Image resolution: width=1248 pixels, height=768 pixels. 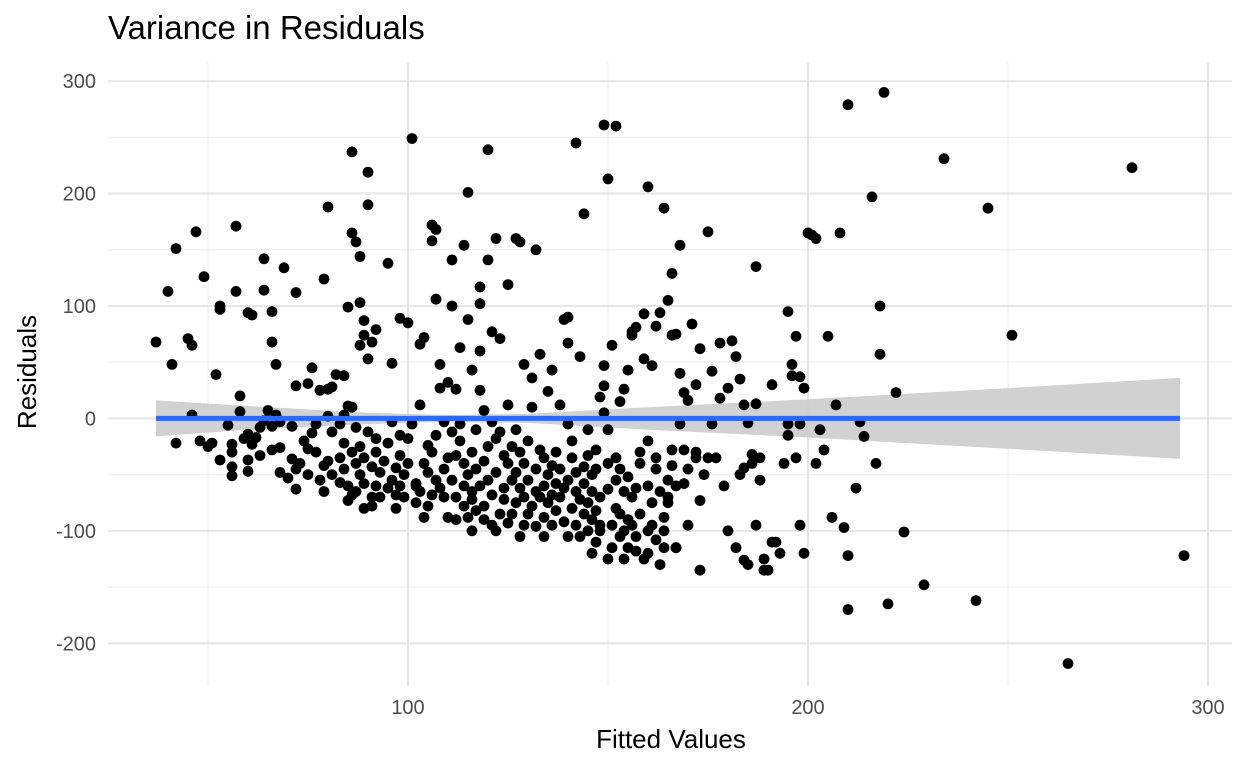 What do you see at coordinates (90, 419) in the screenshot?
I see `y-tick-label: 0` at bounding box center [90, 419].